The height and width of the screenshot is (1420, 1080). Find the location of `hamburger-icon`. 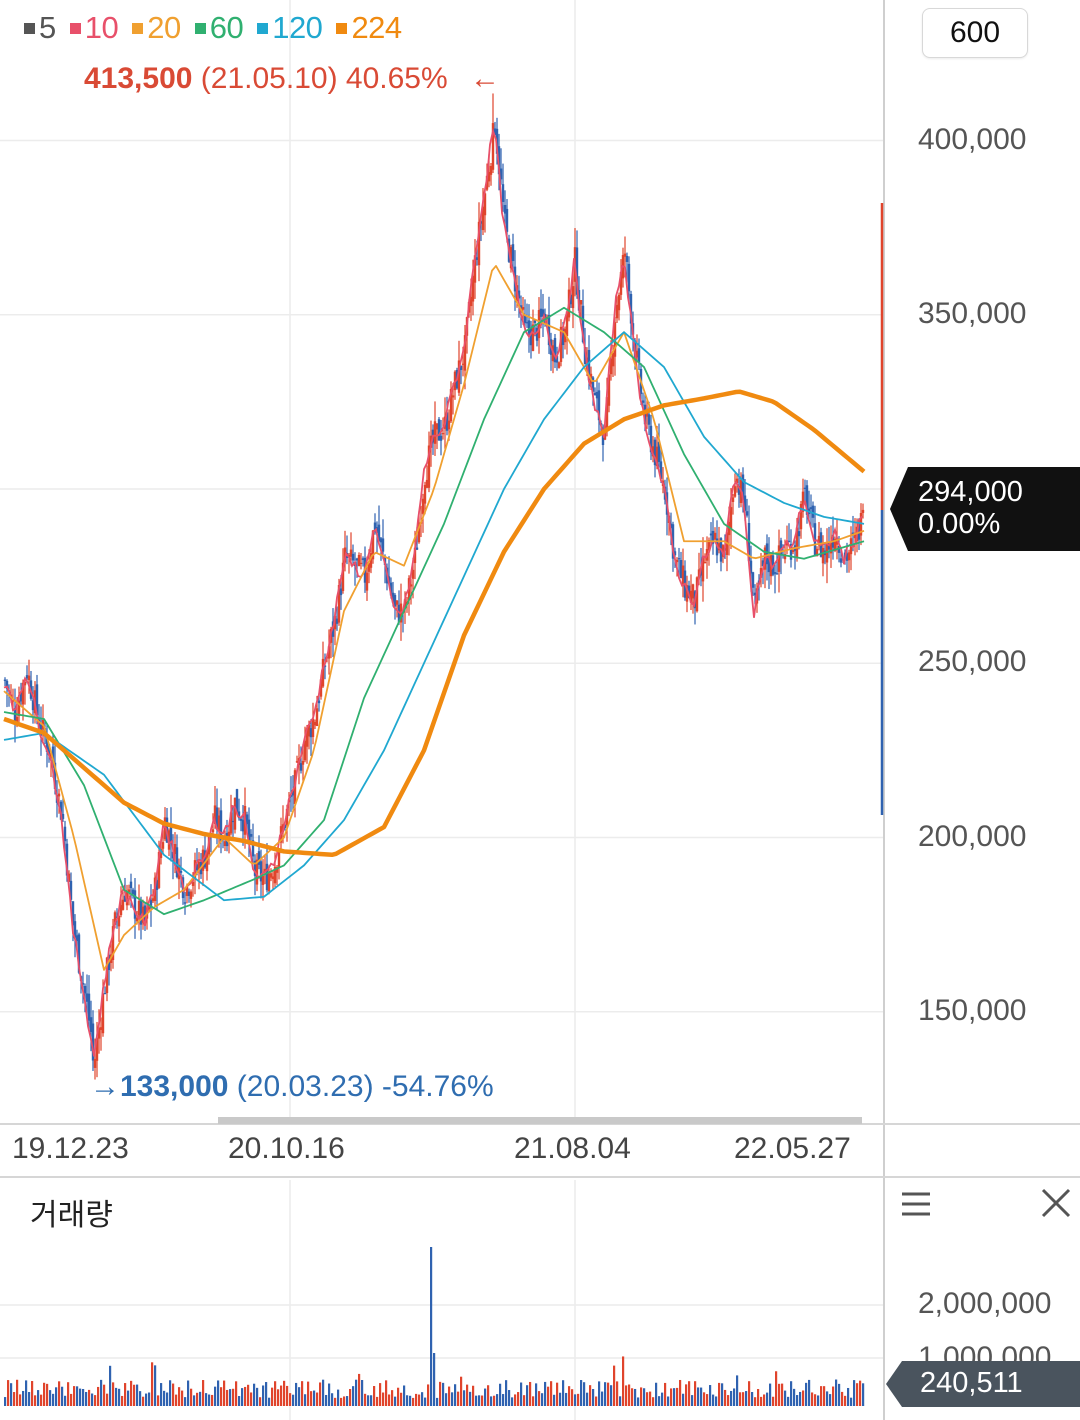

hamburger-icon is located at coordinates (916, 1204).